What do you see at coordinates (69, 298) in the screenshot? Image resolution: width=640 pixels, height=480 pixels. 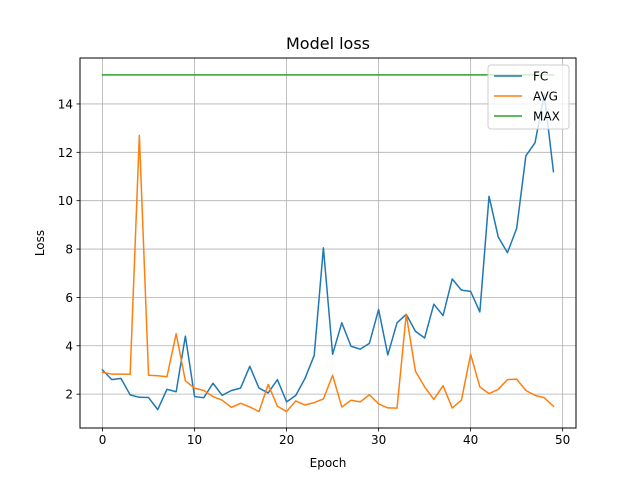 I see `y-tick-label: 6` at bounding box center [69, 298].